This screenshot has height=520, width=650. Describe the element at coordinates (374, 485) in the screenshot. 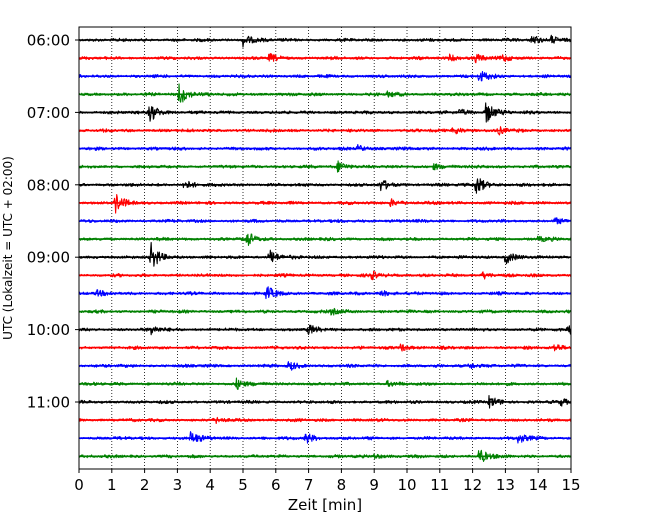

I see `x-tick-label: 9` at that location.